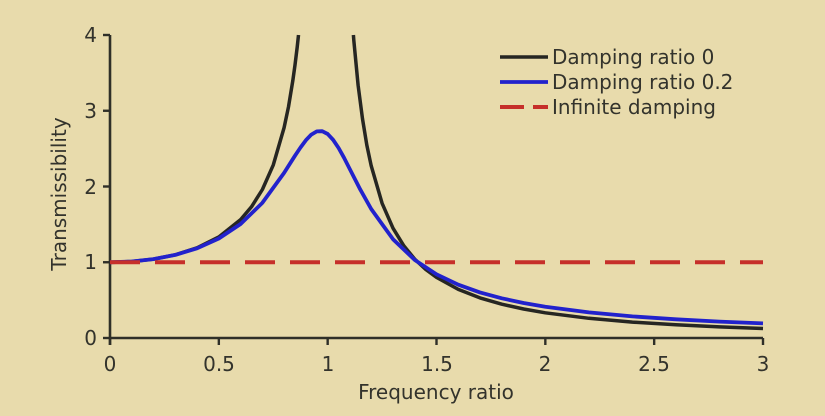  I want to click on x-tick-label-1: 1, so click(328, 364).